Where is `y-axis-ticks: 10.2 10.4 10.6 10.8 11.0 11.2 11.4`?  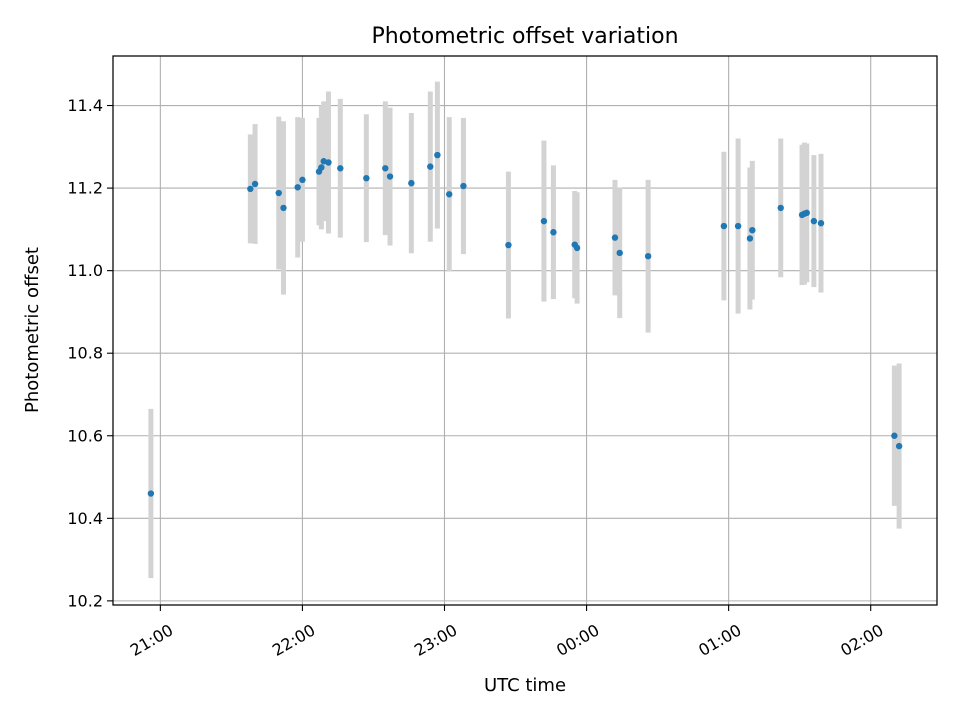
y-axis-ticks: 10.2 10.4 10.6 10.8 11.0 11.2 11.4 is located at coordinates (90, 353).